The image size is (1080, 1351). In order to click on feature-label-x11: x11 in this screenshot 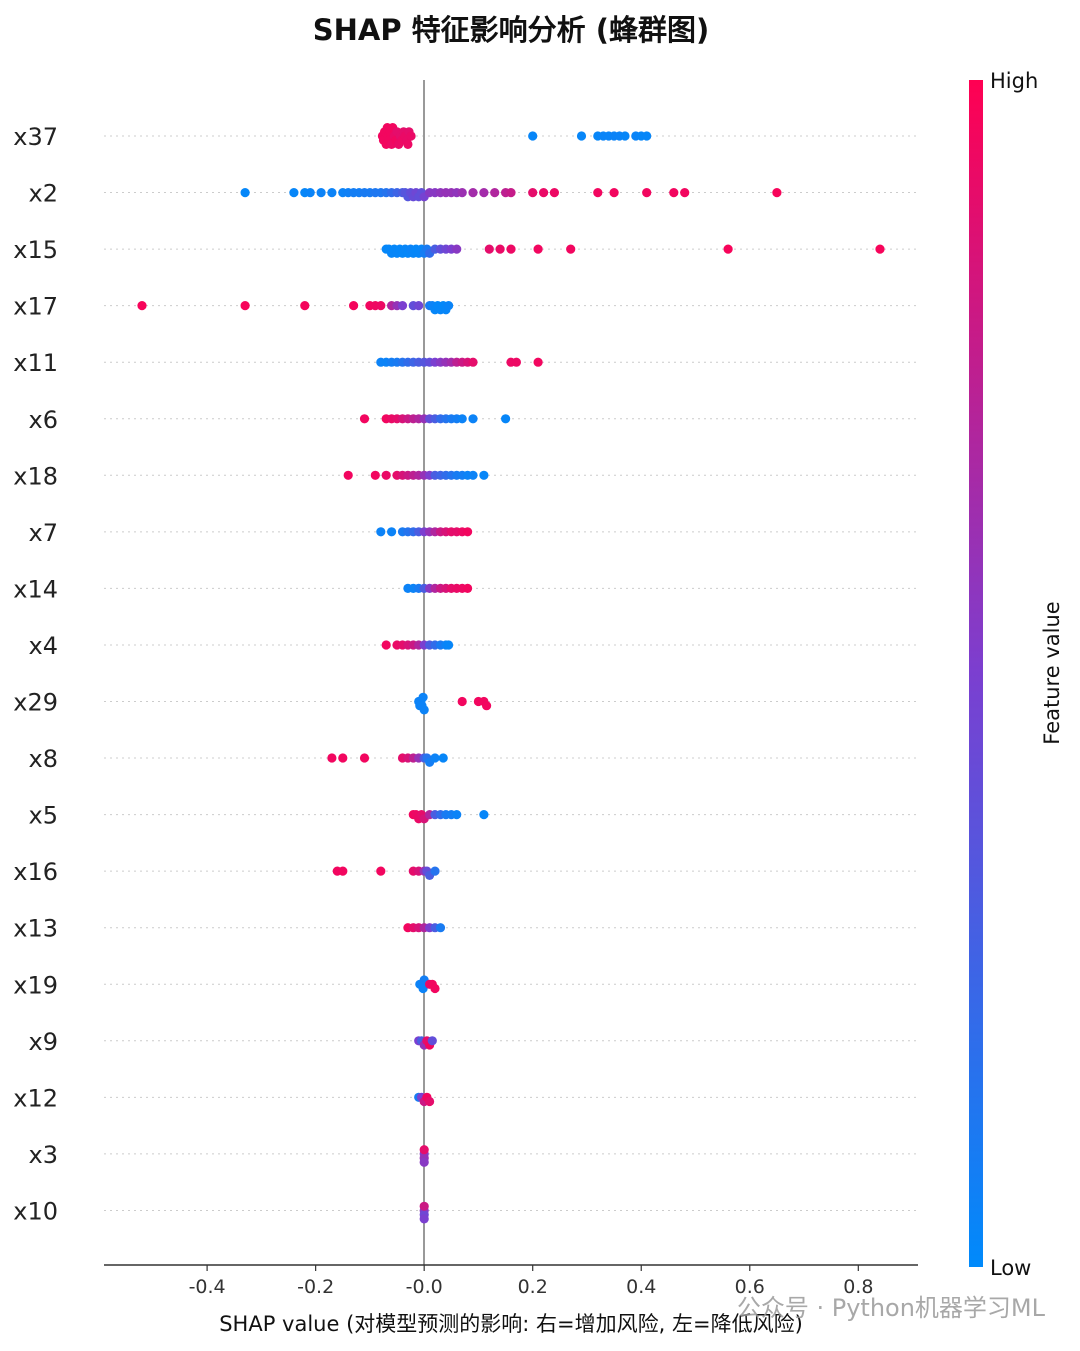, I will do `click(35, 363)`.